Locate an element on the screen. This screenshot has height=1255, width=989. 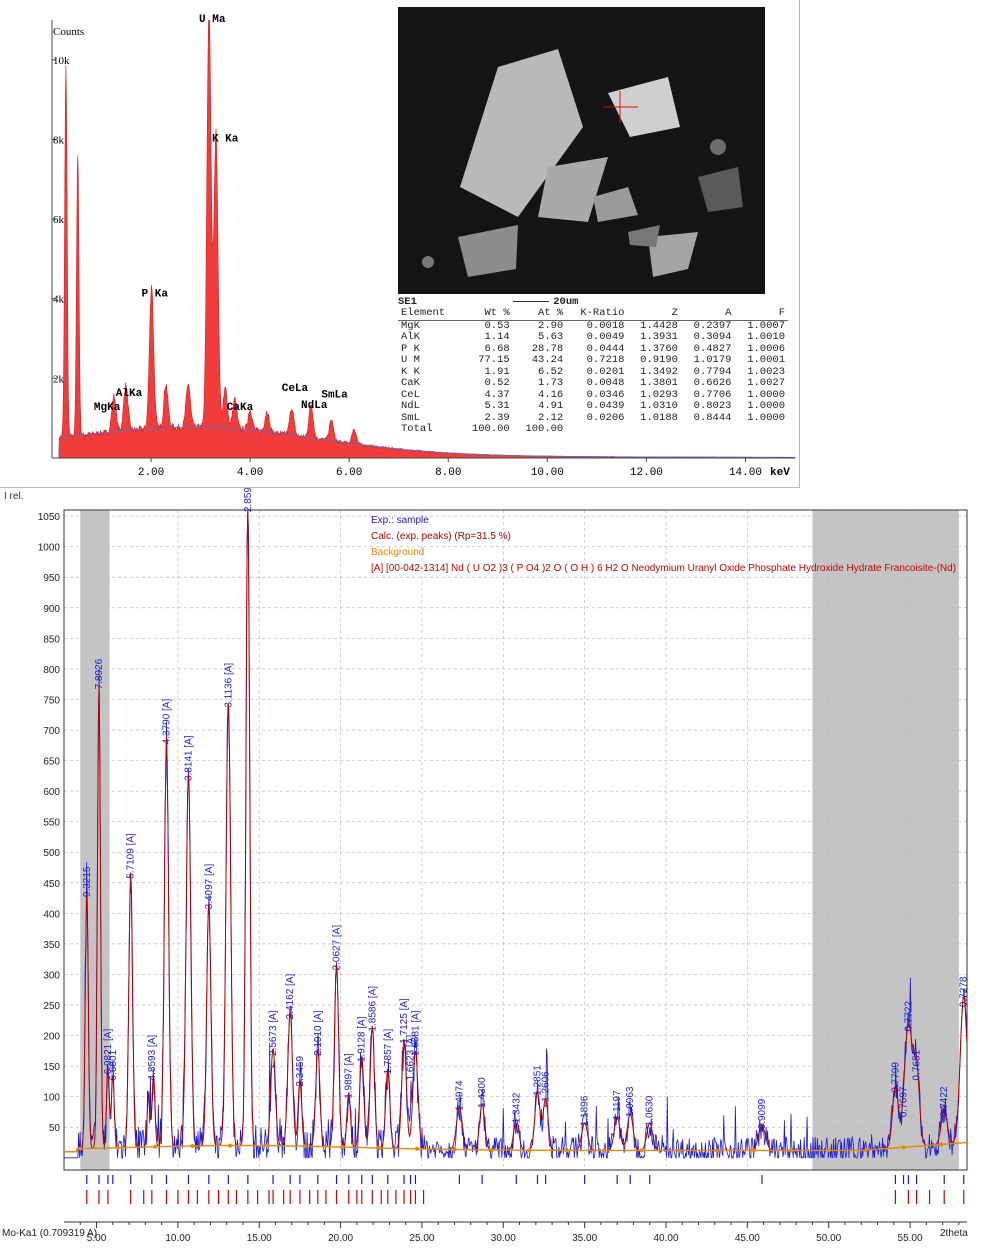
eds-table-cell: CeL is located at coordinates (410, 394).